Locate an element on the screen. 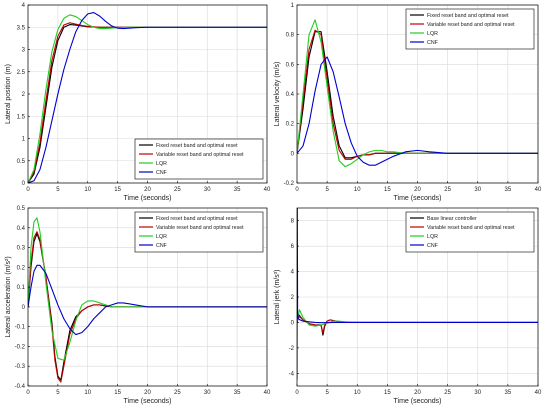 This screenshot has height=412, width=550. y-tick-label: 0.6 is located at coordinates (290, 65).